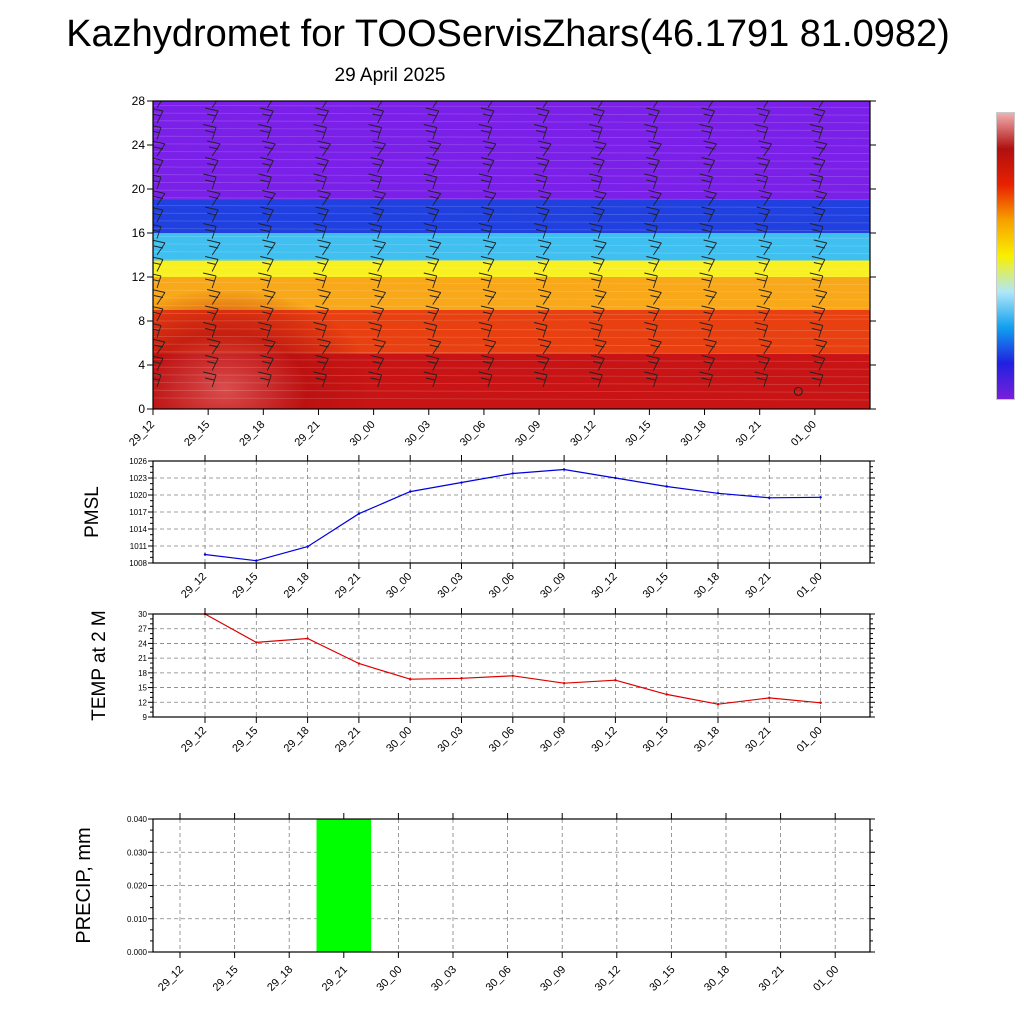 The image size is (1024, 1024). What do you see at coordinates (138, 529) in the screenshot?
I see `y-tick-label: 1014` at bounding box center [138, 529].